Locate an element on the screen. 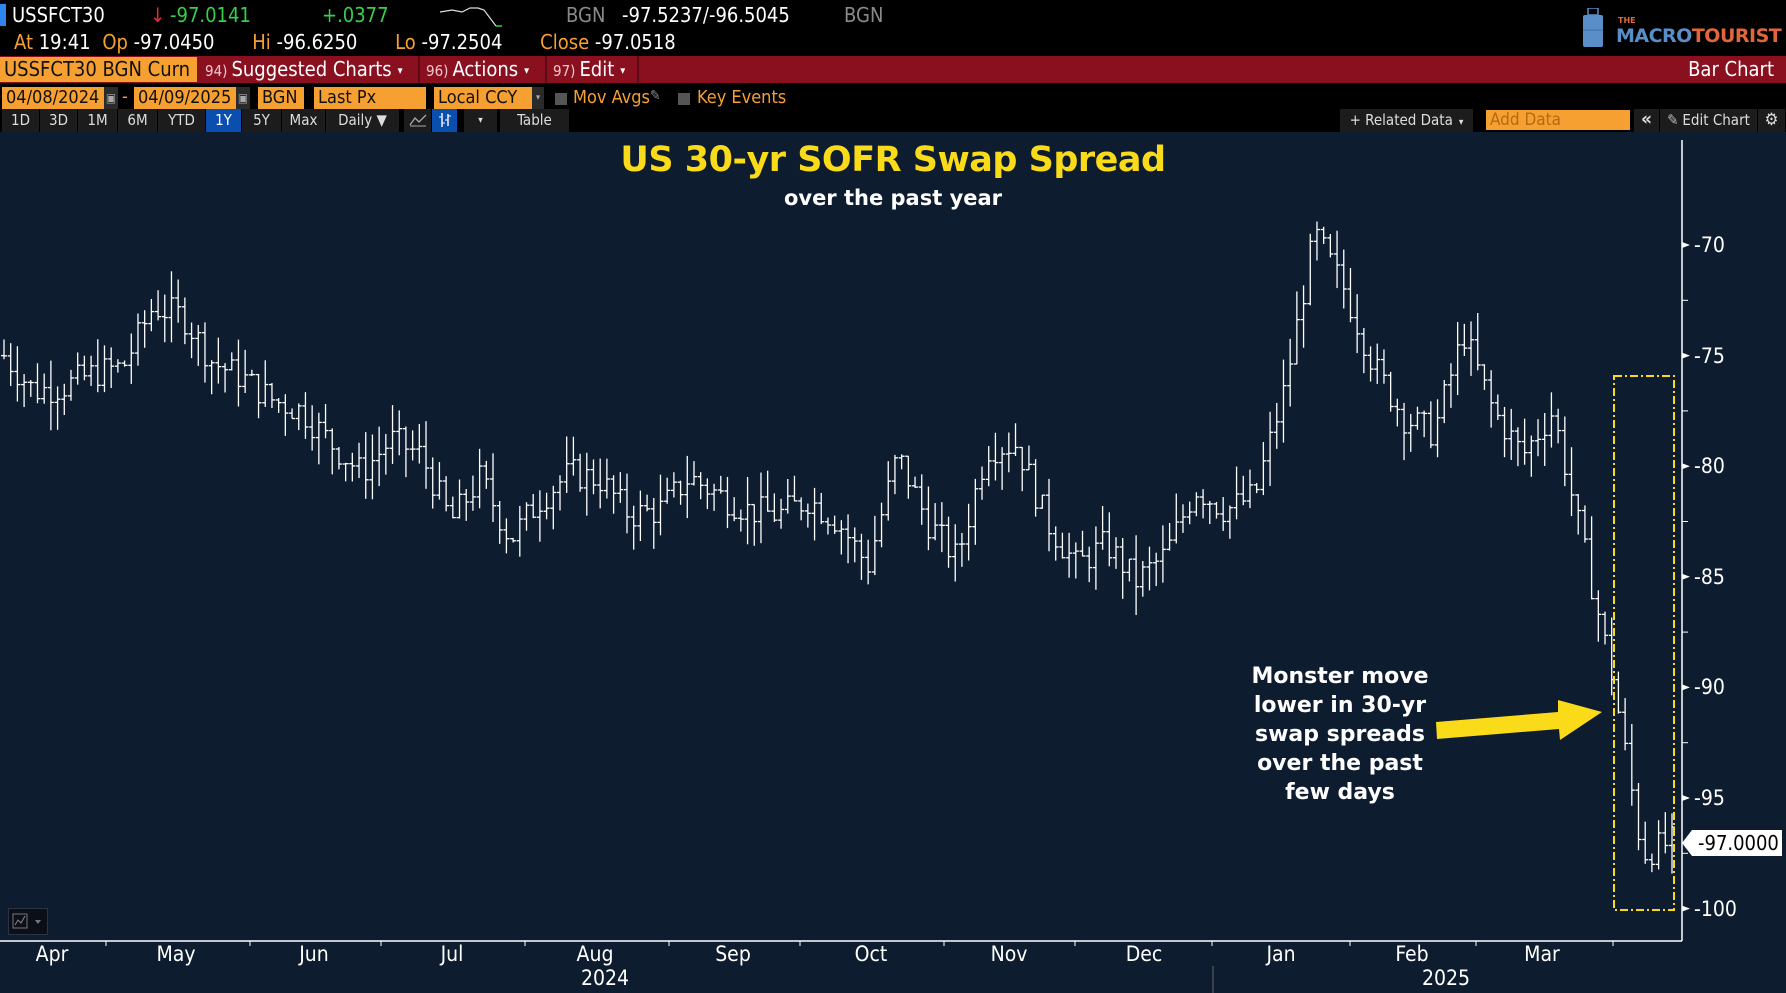 Image resolution: width=1786 pixels, height=993 pixels. x-tick-label: Nov is located at coordinates (1009, 954).